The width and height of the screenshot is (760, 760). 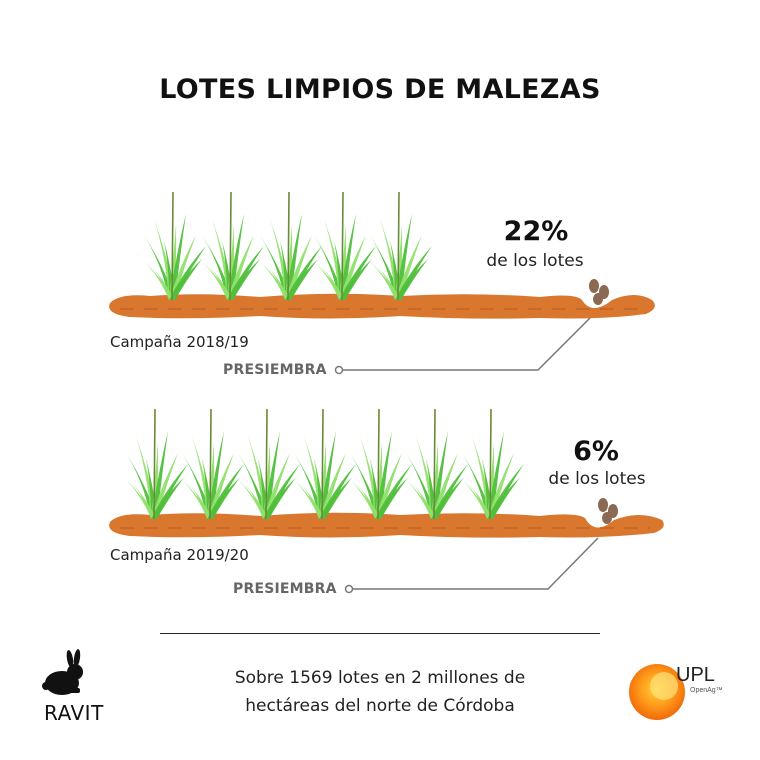 I want to click on percent-label-2: de los lotes, so click(x=597, y=479).